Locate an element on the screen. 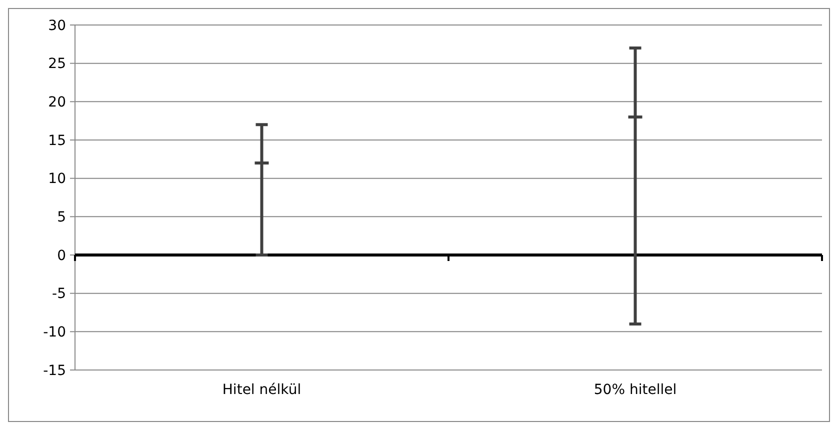  y-tick-label: 5 is located at coordinates (61, 218).